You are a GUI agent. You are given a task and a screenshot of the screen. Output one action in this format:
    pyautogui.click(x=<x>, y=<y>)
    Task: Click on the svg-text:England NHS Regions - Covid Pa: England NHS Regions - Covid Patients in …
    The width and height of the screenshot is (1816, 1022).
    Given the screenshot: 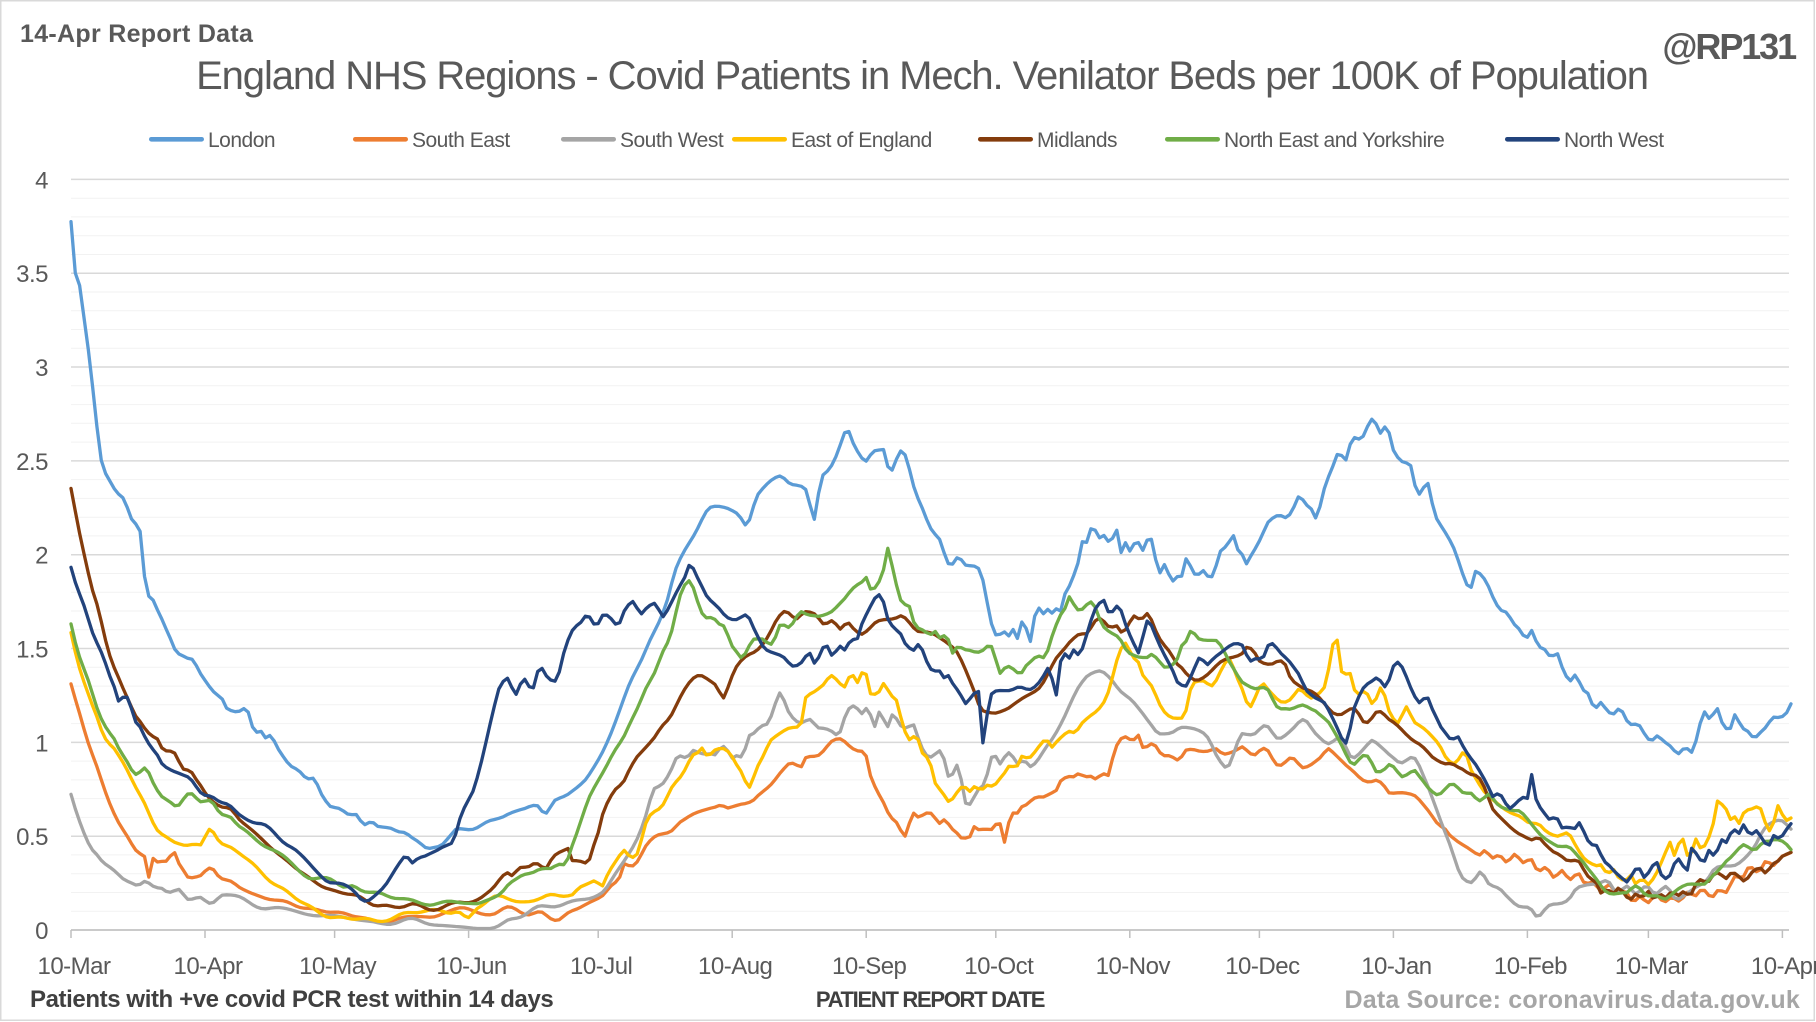 What is the action you would take?
    pyautogui.click(x=922, y=76)
    